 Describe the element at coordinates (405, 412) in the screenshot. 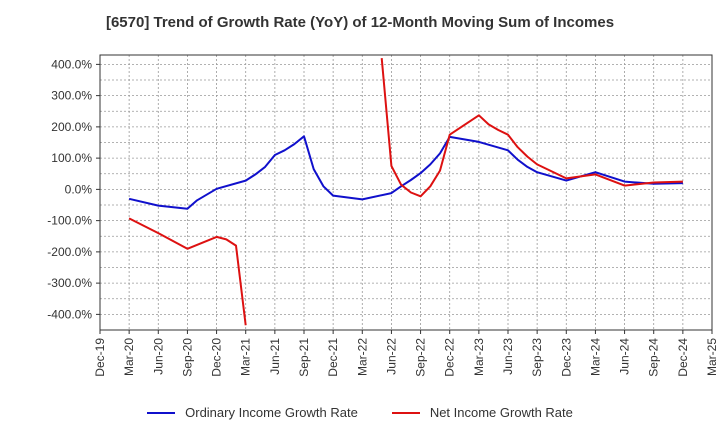

I see `legend-swatch-net` at that location.